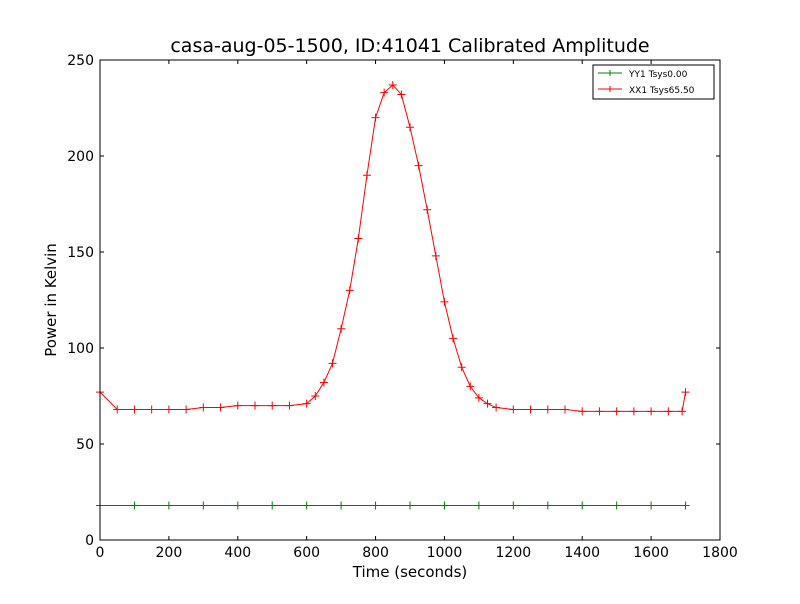 The height and width of the screenshot is (604, 800). I want to click on legend-label-yy1: YY1 Tsys0.00, so click(658, 75).